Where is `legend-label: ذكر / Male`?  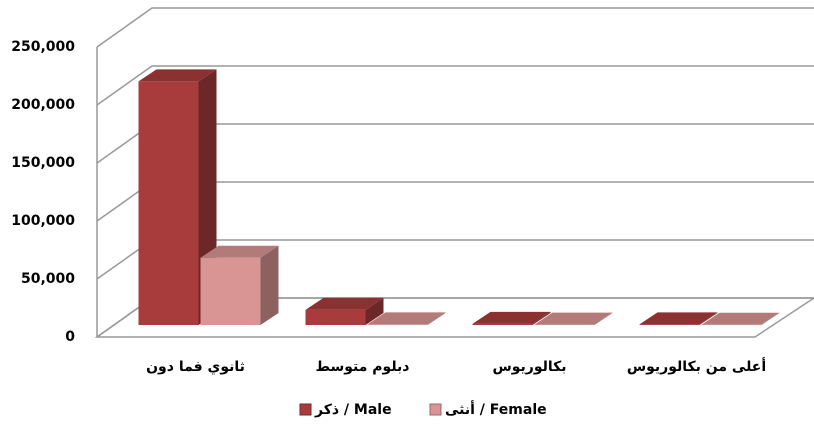 legend-label: ذكر / Male is located at coordinates (353, 410).